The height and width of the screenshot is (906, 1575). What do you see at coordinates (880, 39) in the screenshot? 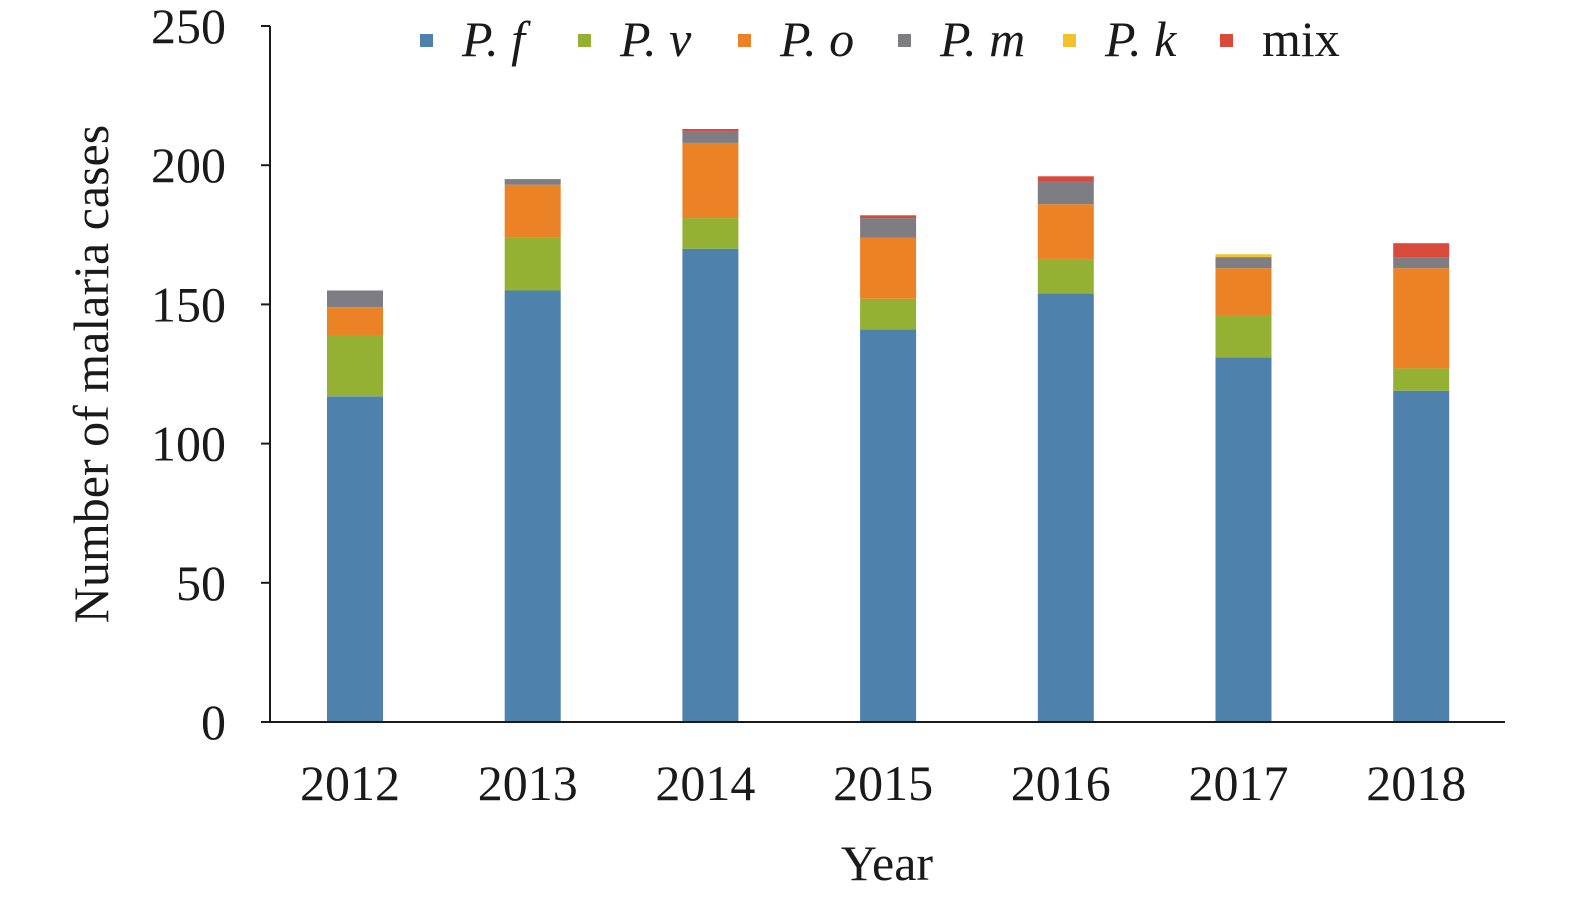
I see `legend: P. f P. v P. o P. m P. k mix` at bounding box center [880, 39].